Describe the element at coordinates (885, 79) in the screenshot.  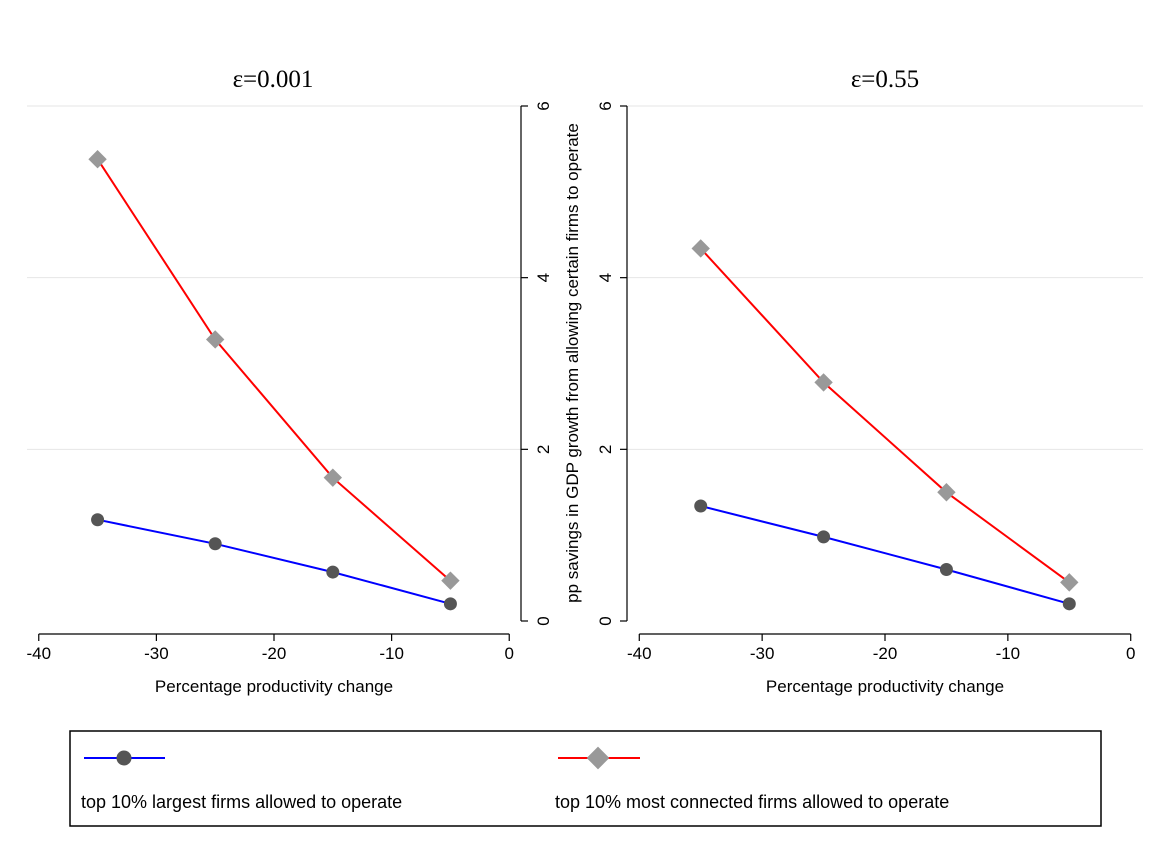
I see `panel-title: ε=0.55` at that location.